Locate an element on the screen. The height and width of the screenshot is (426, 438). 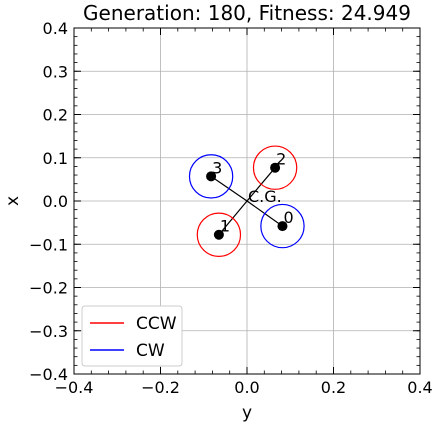
cg-label: C.G. is located at coordinates (265, 196).